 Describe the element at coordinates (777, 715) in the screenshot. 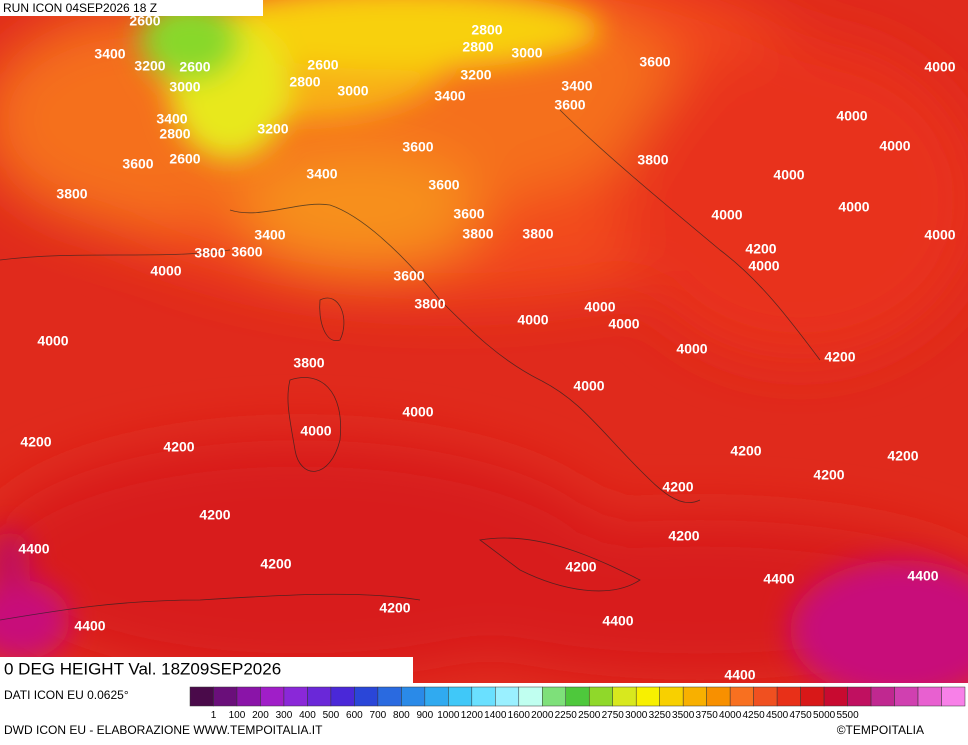

I see `legend-label: 4500` at that location.